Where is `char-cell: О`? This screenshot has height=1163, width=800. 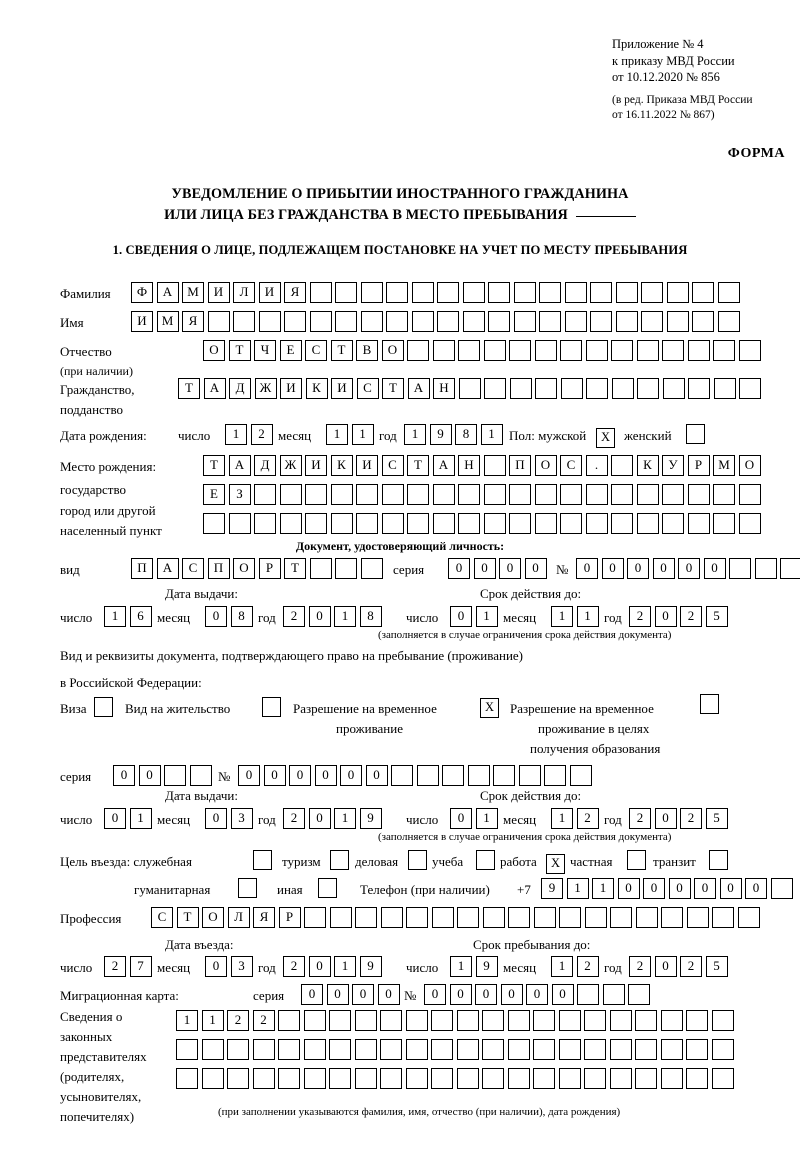 char-cell: О is located at coordinates (749, 465).